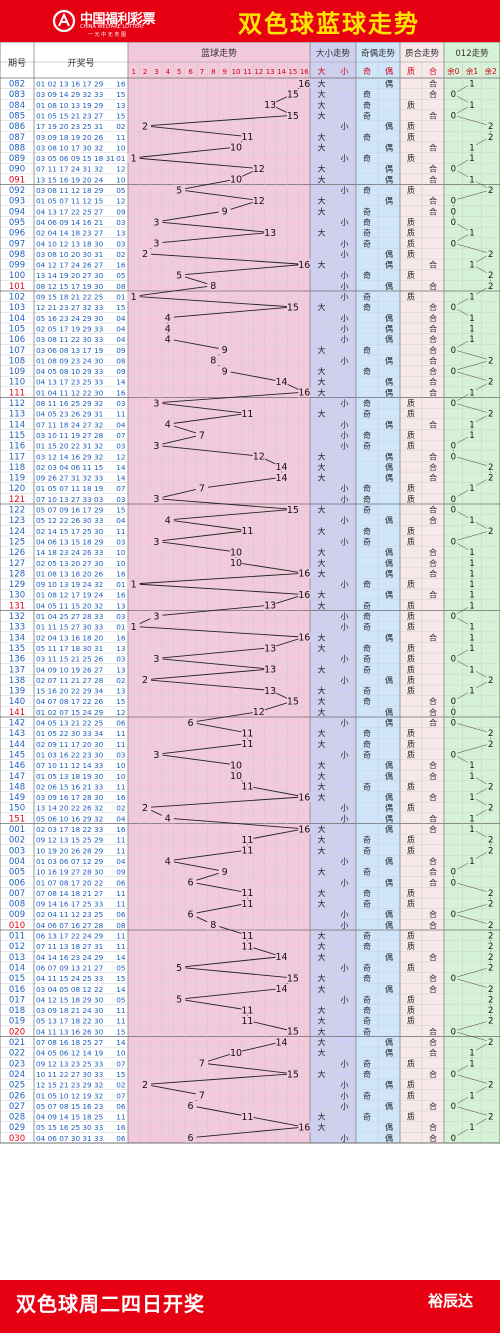 Image resolution: width=500 pixels, height=1333 pixels. What do you see at coordinates (70, 563) in the screenshot?
I see `draw-white-balls: 02 05 13 20 27 30` at bounding box center [70, 563].